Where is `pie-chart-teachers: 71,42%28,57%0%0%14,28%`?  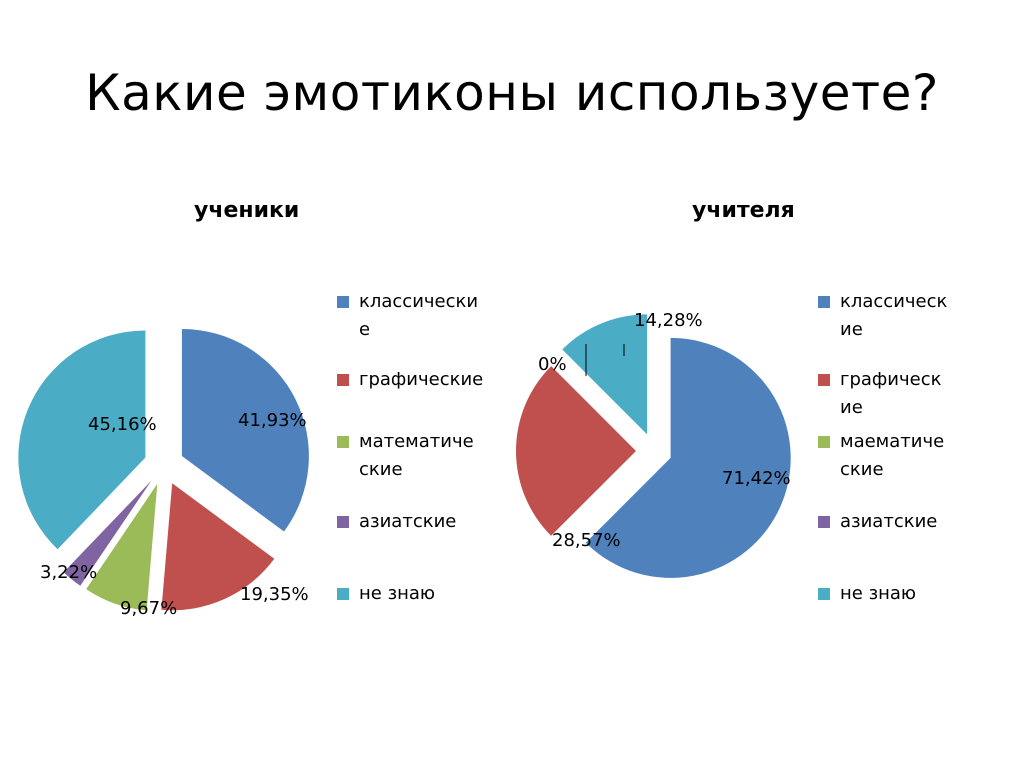 pie-chart-teachers: 71,42%28,57%0%0%14,28% is located at coordinates (653, 444).